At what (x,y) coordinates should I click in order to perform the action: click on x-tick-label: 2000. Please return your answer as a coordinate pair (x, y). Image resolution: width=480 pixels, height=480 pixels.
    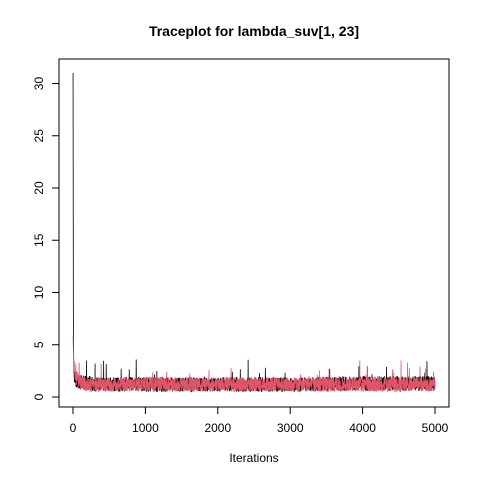
    Looking at the image, I should click on (217, 428).